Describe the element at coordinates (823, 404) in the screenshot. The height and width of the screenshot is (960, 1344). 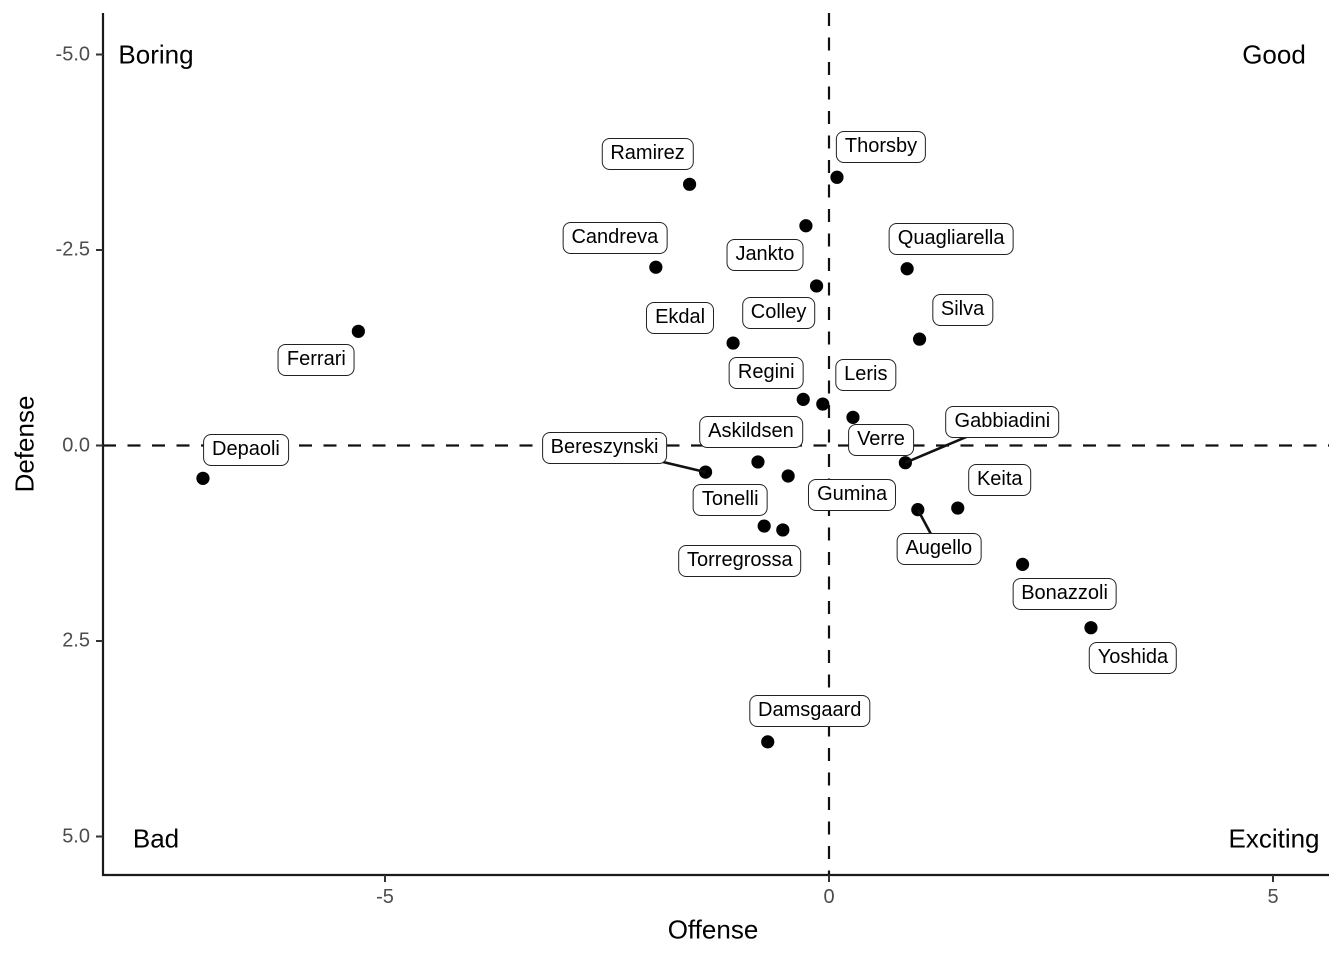
I see `data-point-leris` at that location.